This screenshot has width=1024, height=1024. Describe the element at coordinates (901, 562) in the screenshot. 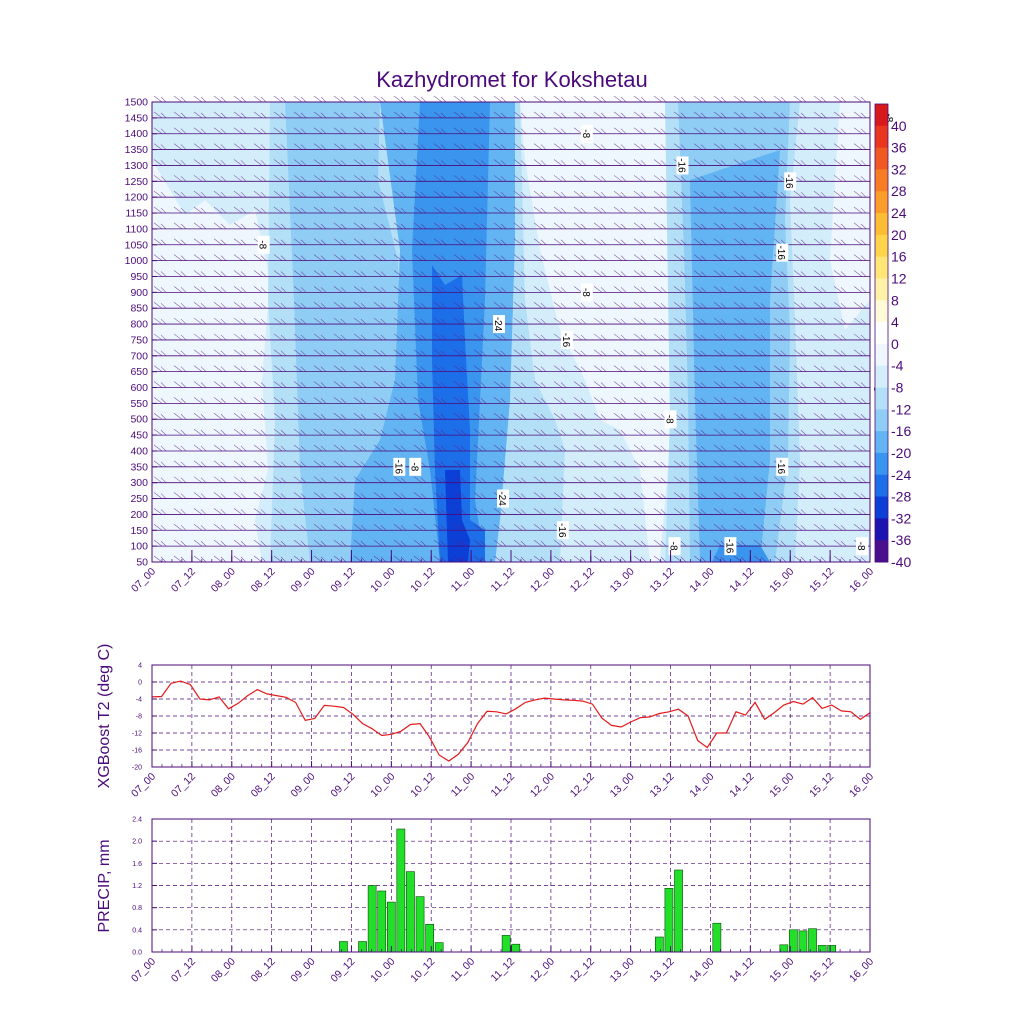

I see `colorbar-label: -40` at that location.